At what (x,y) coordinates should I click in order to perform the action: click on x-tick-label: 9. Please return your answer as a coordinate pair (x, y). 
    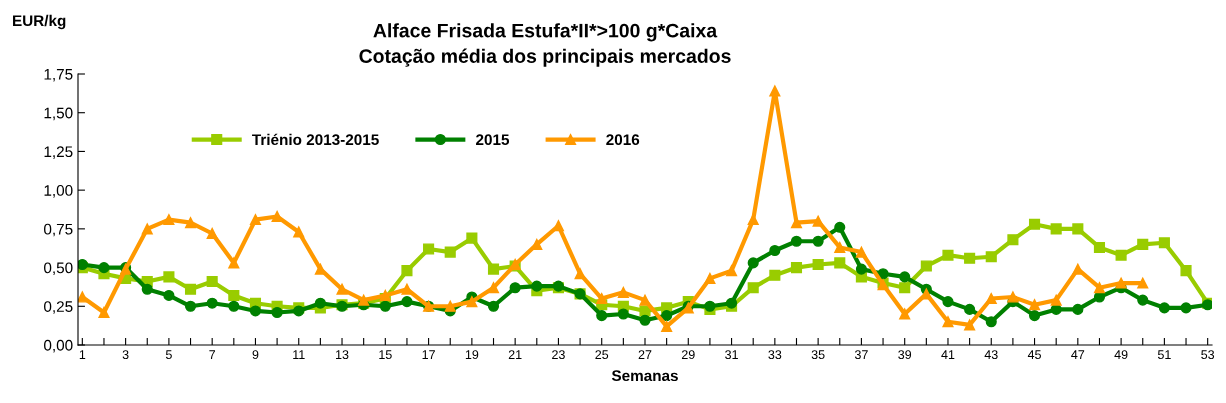
    Looking at the image, I should click on (255, 355).